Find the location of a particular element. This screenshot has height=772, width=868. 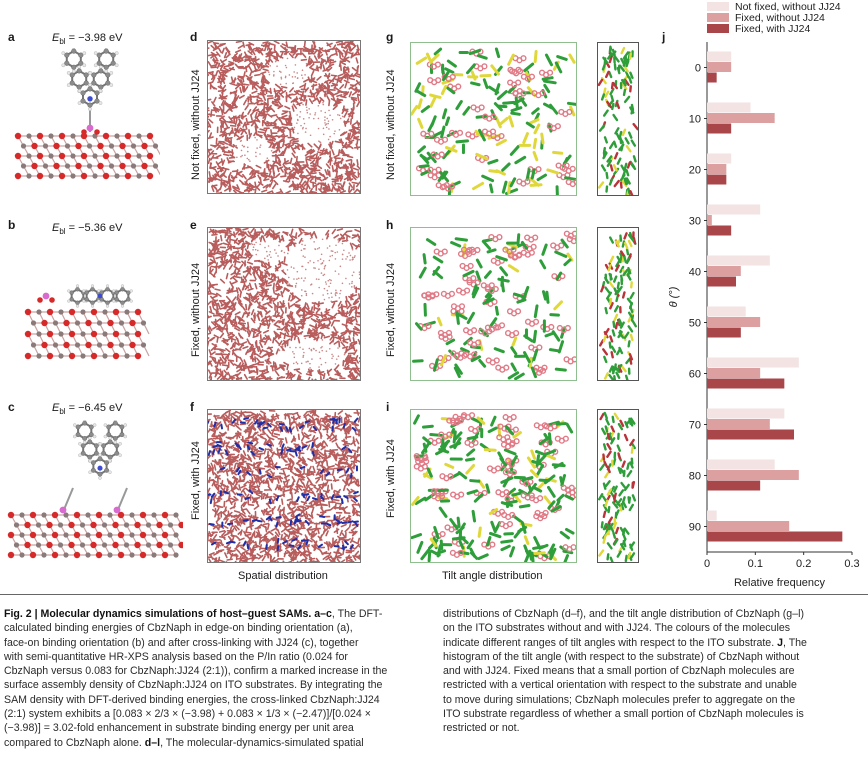

spatial-distribution-title: Spatial distribution is located at coordinates (283, 576).